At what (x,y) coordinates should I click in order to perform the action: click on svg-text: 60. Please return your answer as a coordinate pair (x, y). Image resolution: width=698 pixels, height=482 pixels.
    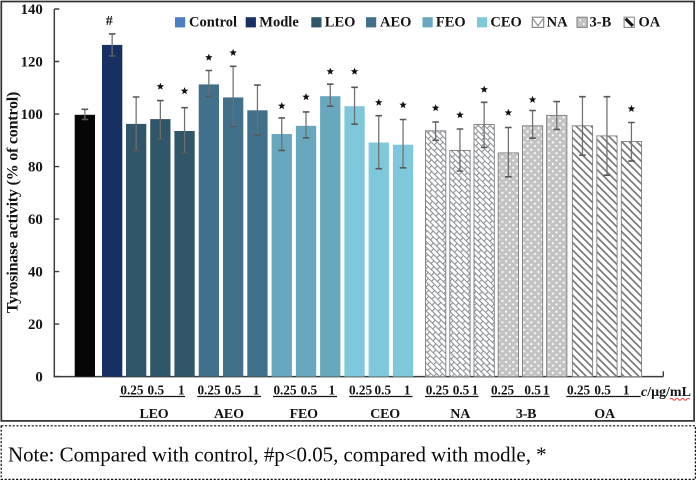
    Looking at the image, I should click on (35, 220).